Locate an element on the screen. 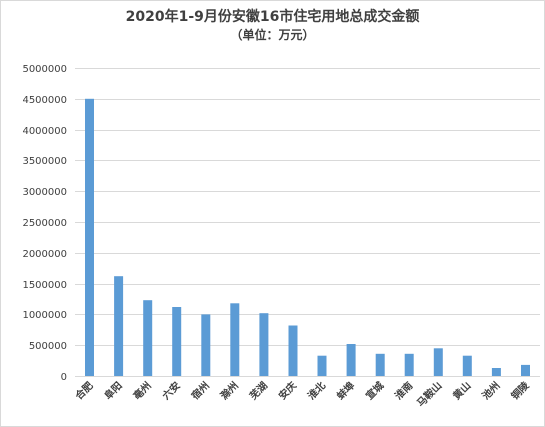 Image resolution: width=545 pixels, height=427 pixels. chart-title: 2020年1-9月份安徽16市住宅用地总成交金额 is located at coordinates (272, 17).